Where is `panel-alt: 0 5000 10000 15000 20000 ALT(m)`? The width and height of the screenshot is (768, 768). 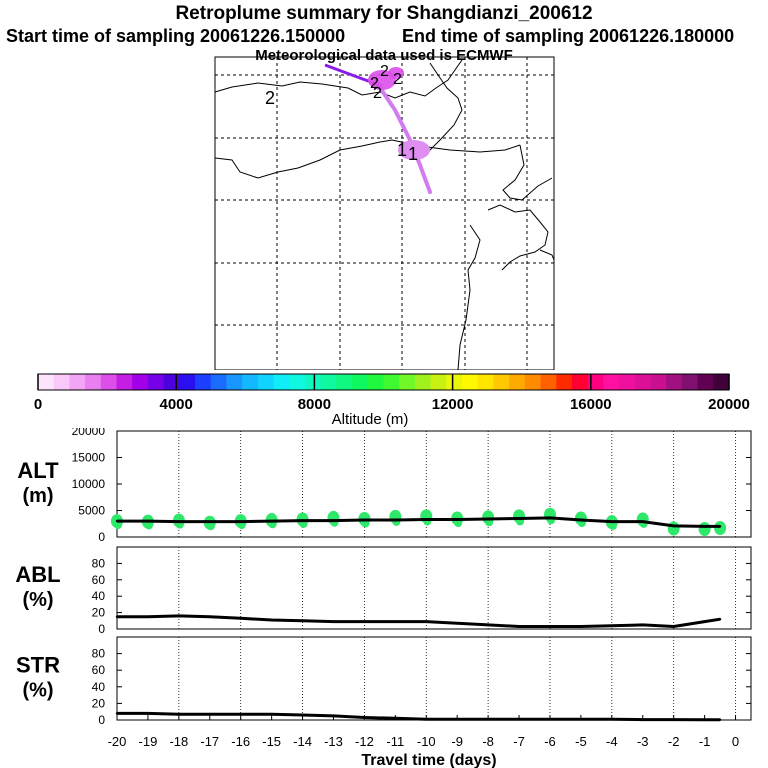 panel-alt: 0 5000 10000 15000 20000 ALT(m) is located at coordinates (384, 486).